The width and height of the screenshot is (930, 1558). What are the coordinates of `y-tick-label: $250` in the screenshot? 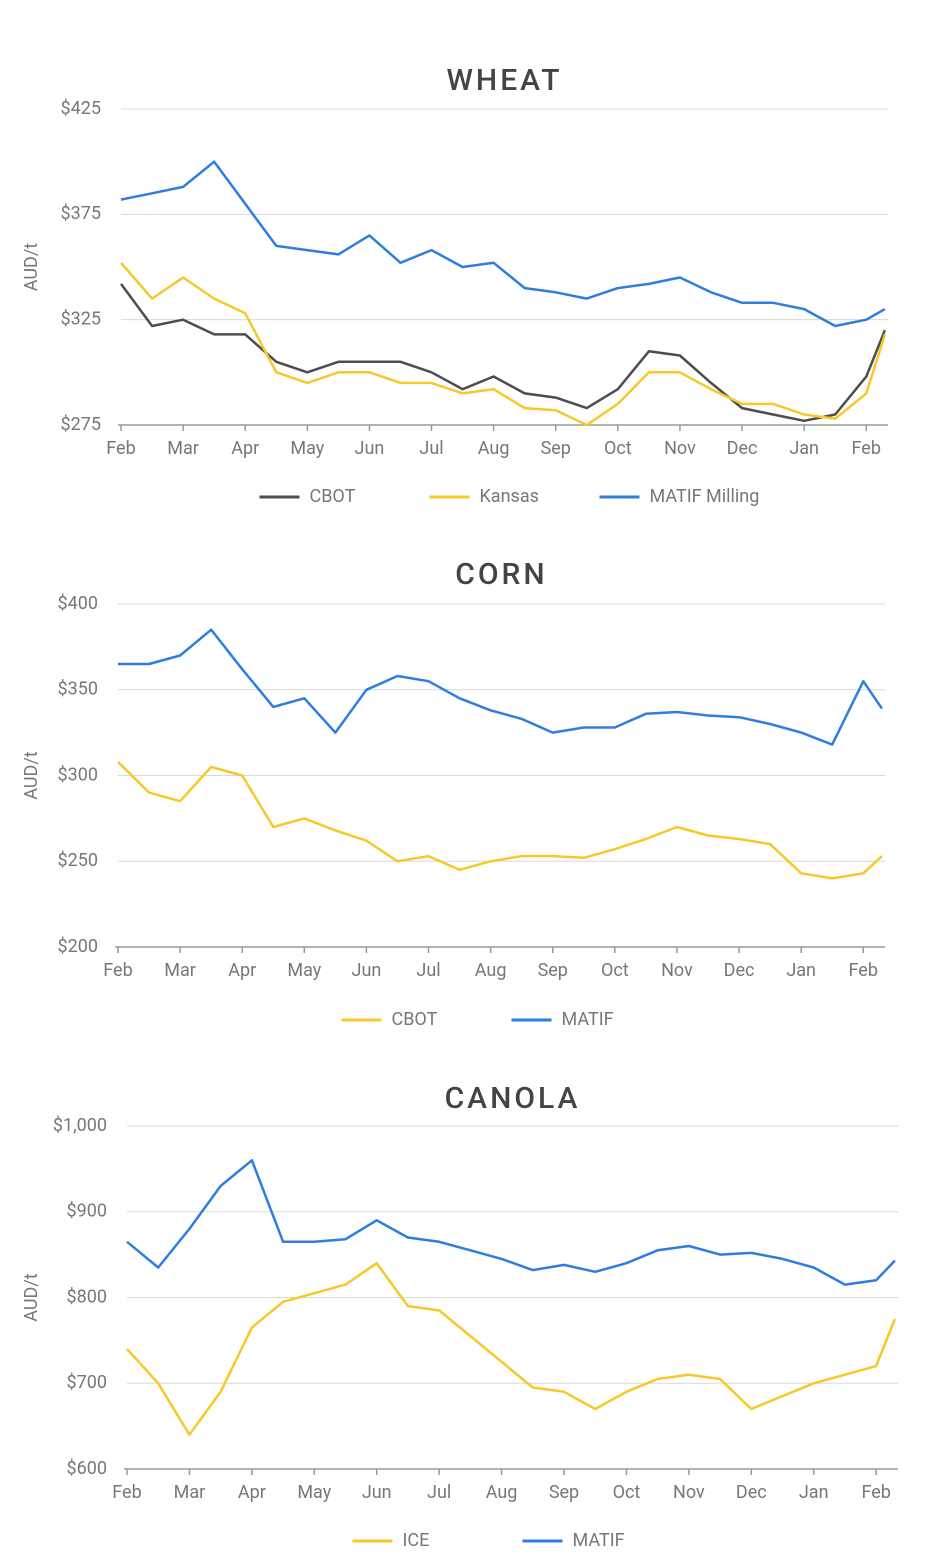 It's located at (78, 860).